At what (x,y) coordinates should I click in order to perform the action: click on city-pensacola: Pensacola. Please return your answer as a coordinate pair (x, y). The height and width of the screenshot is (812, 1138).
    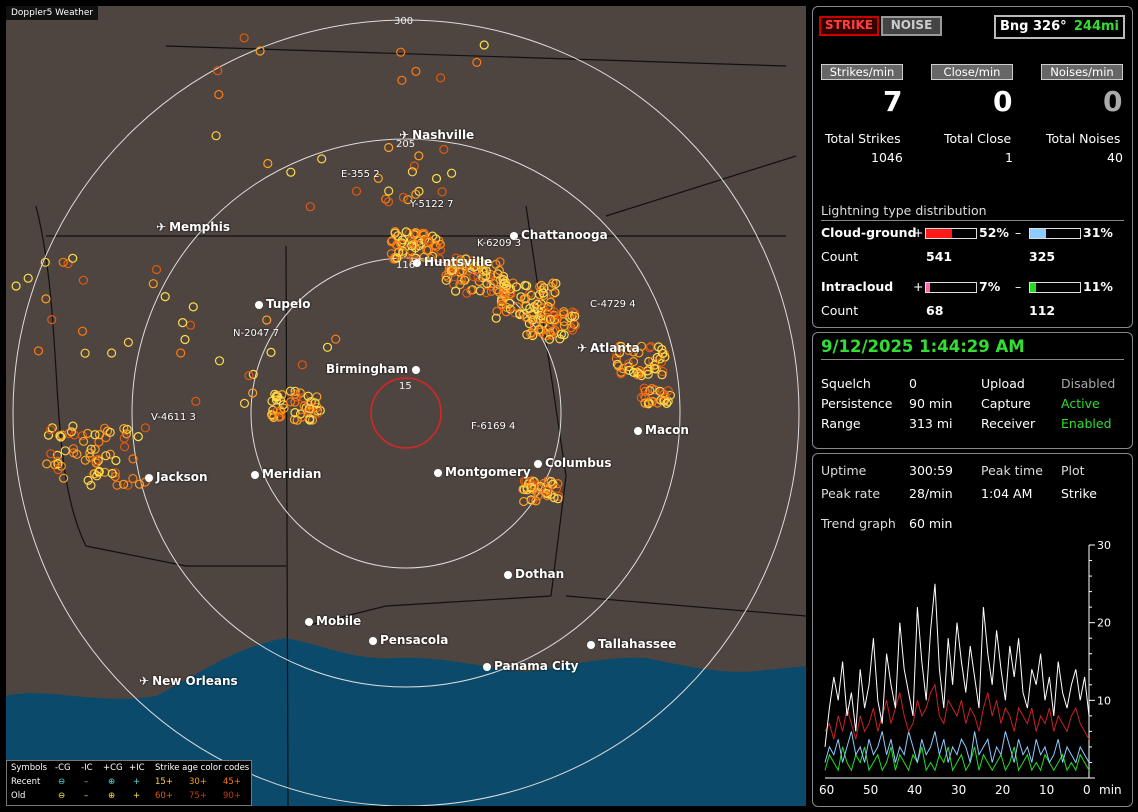
    Looking at the image, I should click on (408, 640).